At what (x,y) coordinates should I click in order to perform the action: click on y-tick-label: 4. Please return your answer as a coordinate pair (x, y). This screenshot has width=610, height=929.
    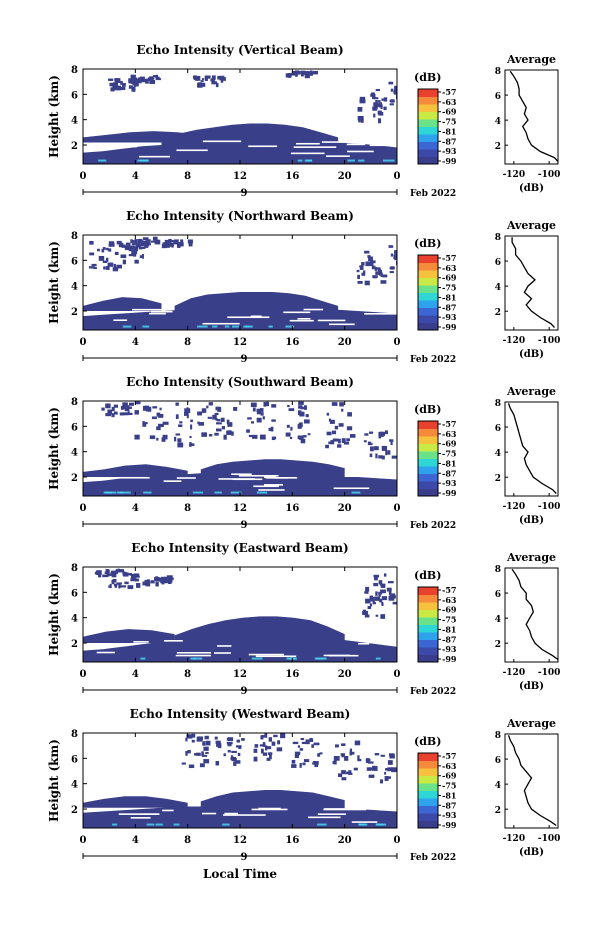
    Looking at the image, I should click on (74, 785).